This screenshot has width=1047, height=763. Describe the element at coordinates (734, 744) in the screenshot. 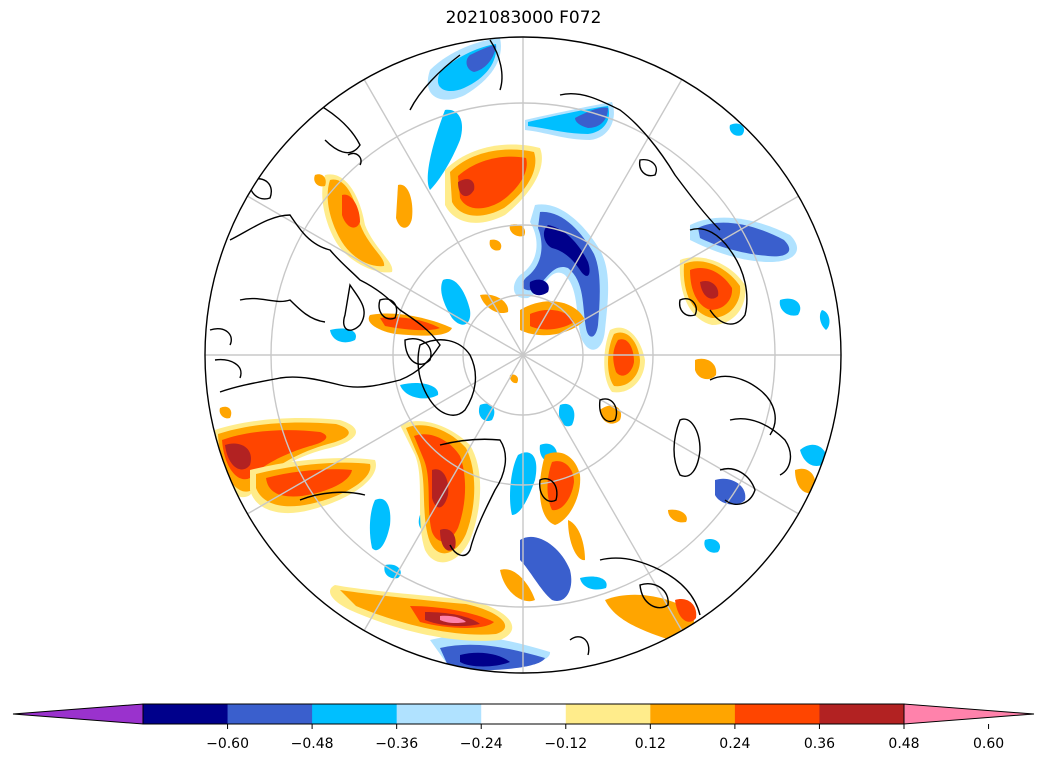

I see `colorbar-tick-label: 0.24` at that location.